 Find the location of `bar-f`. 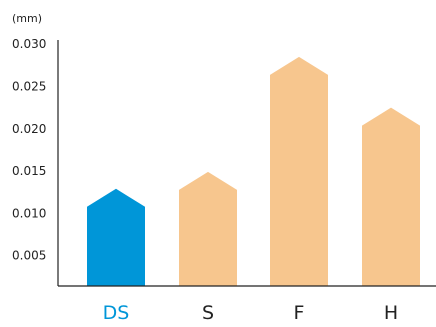

bar-f is located at coordinates (299, 171).